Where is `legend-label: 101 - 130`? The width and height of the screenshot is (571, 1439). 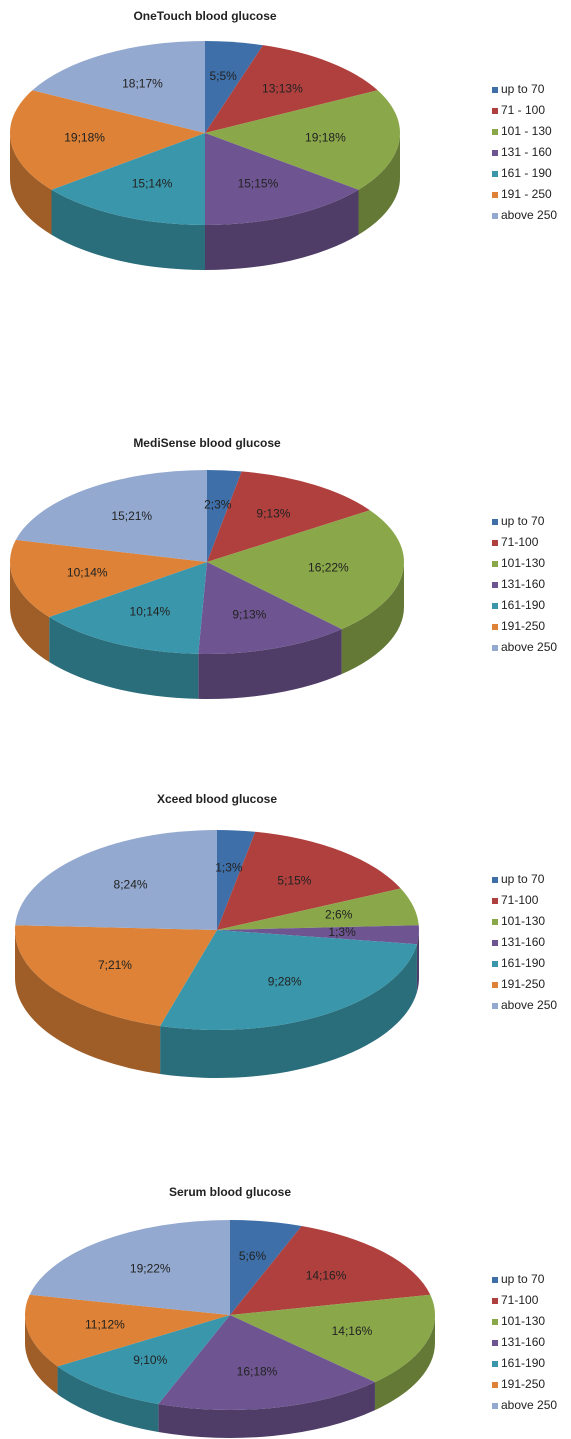
legend-label: 101 - 130 is located at coordinates (526, 131).